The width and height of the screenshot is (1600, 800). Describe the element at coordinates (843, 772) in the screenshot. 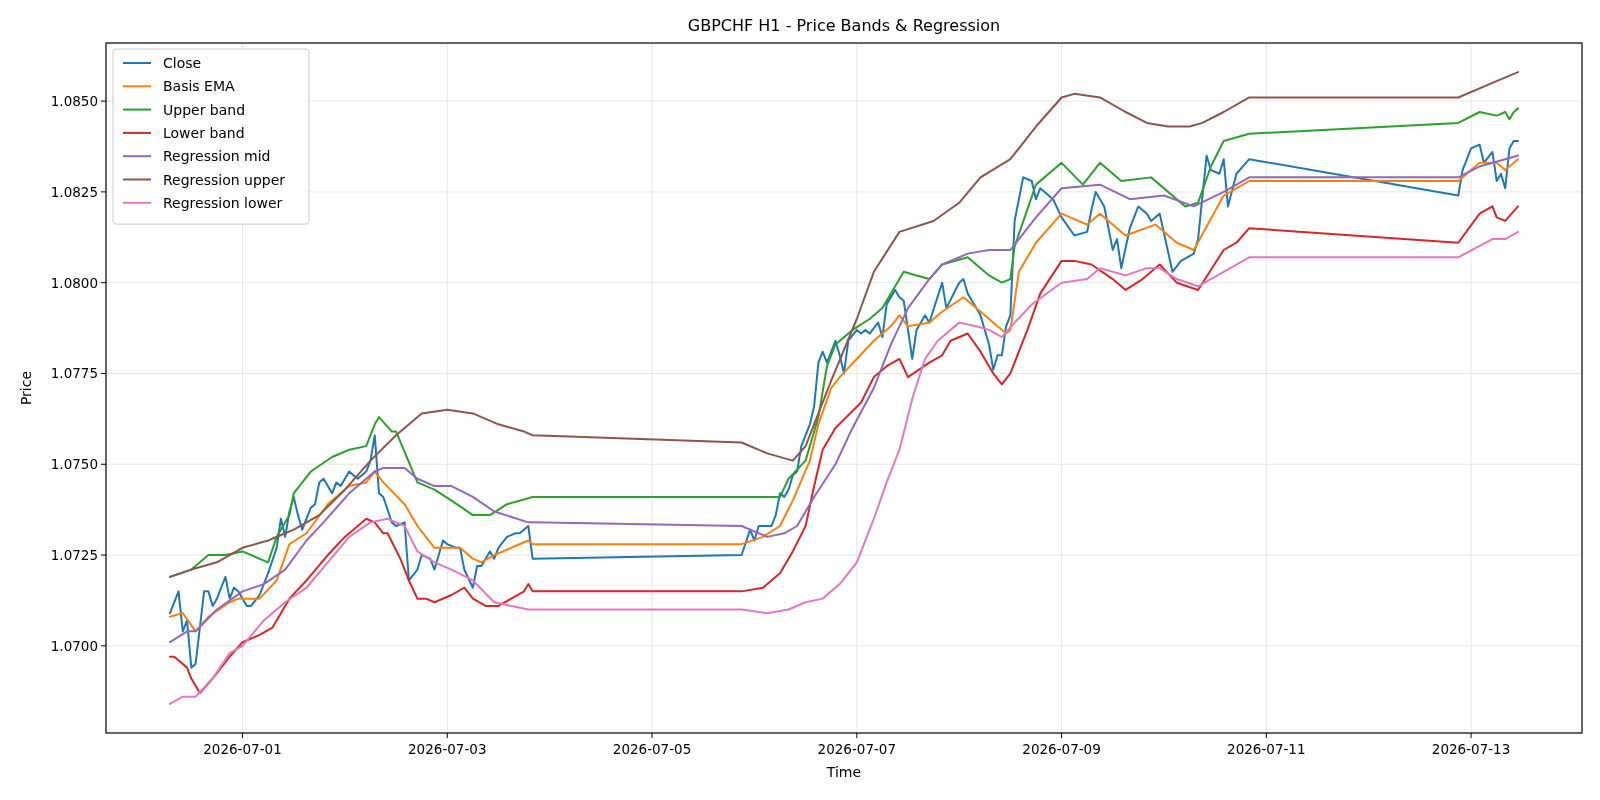

I see `x-axis-title: Time` at that location.